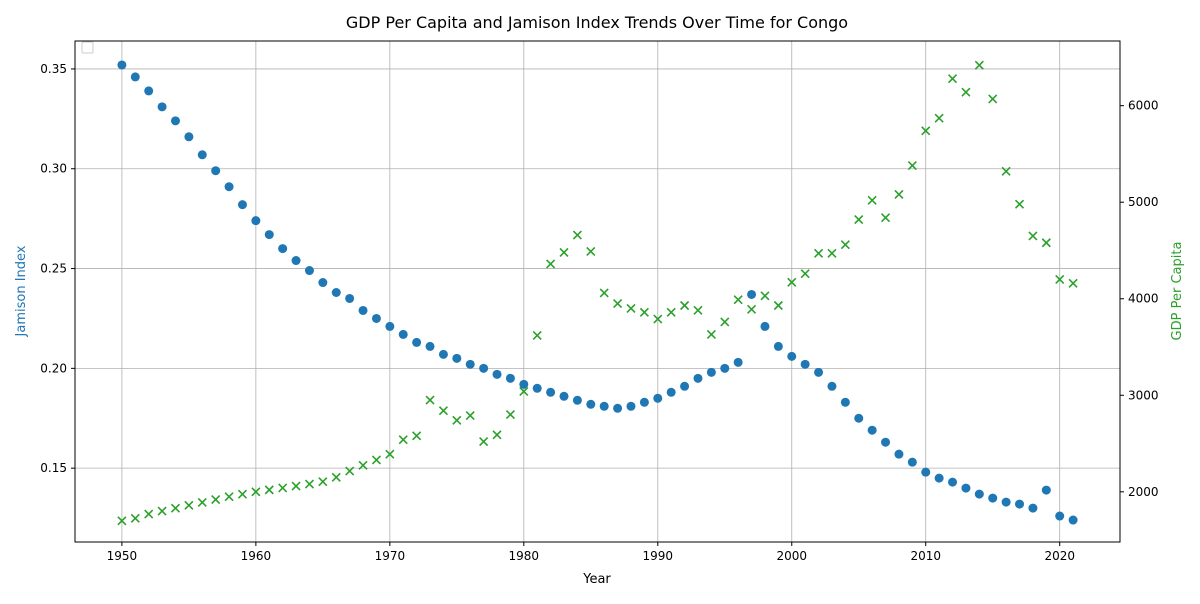 The height and width of the screenshot is (604, 1200). Describe the element at coordinates (1143, 299) in the screenshot. I see `y-tick-label-right: 4000` at that location.